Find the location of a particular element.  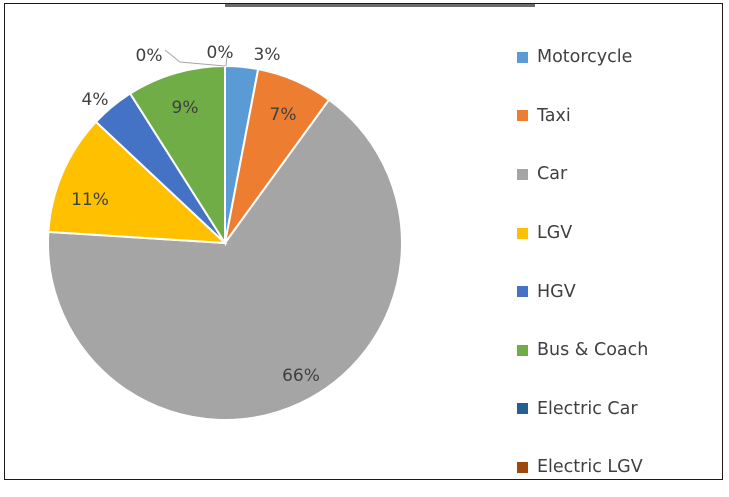

legend-item-lgv: LGV is located at coordinates (619, 233).